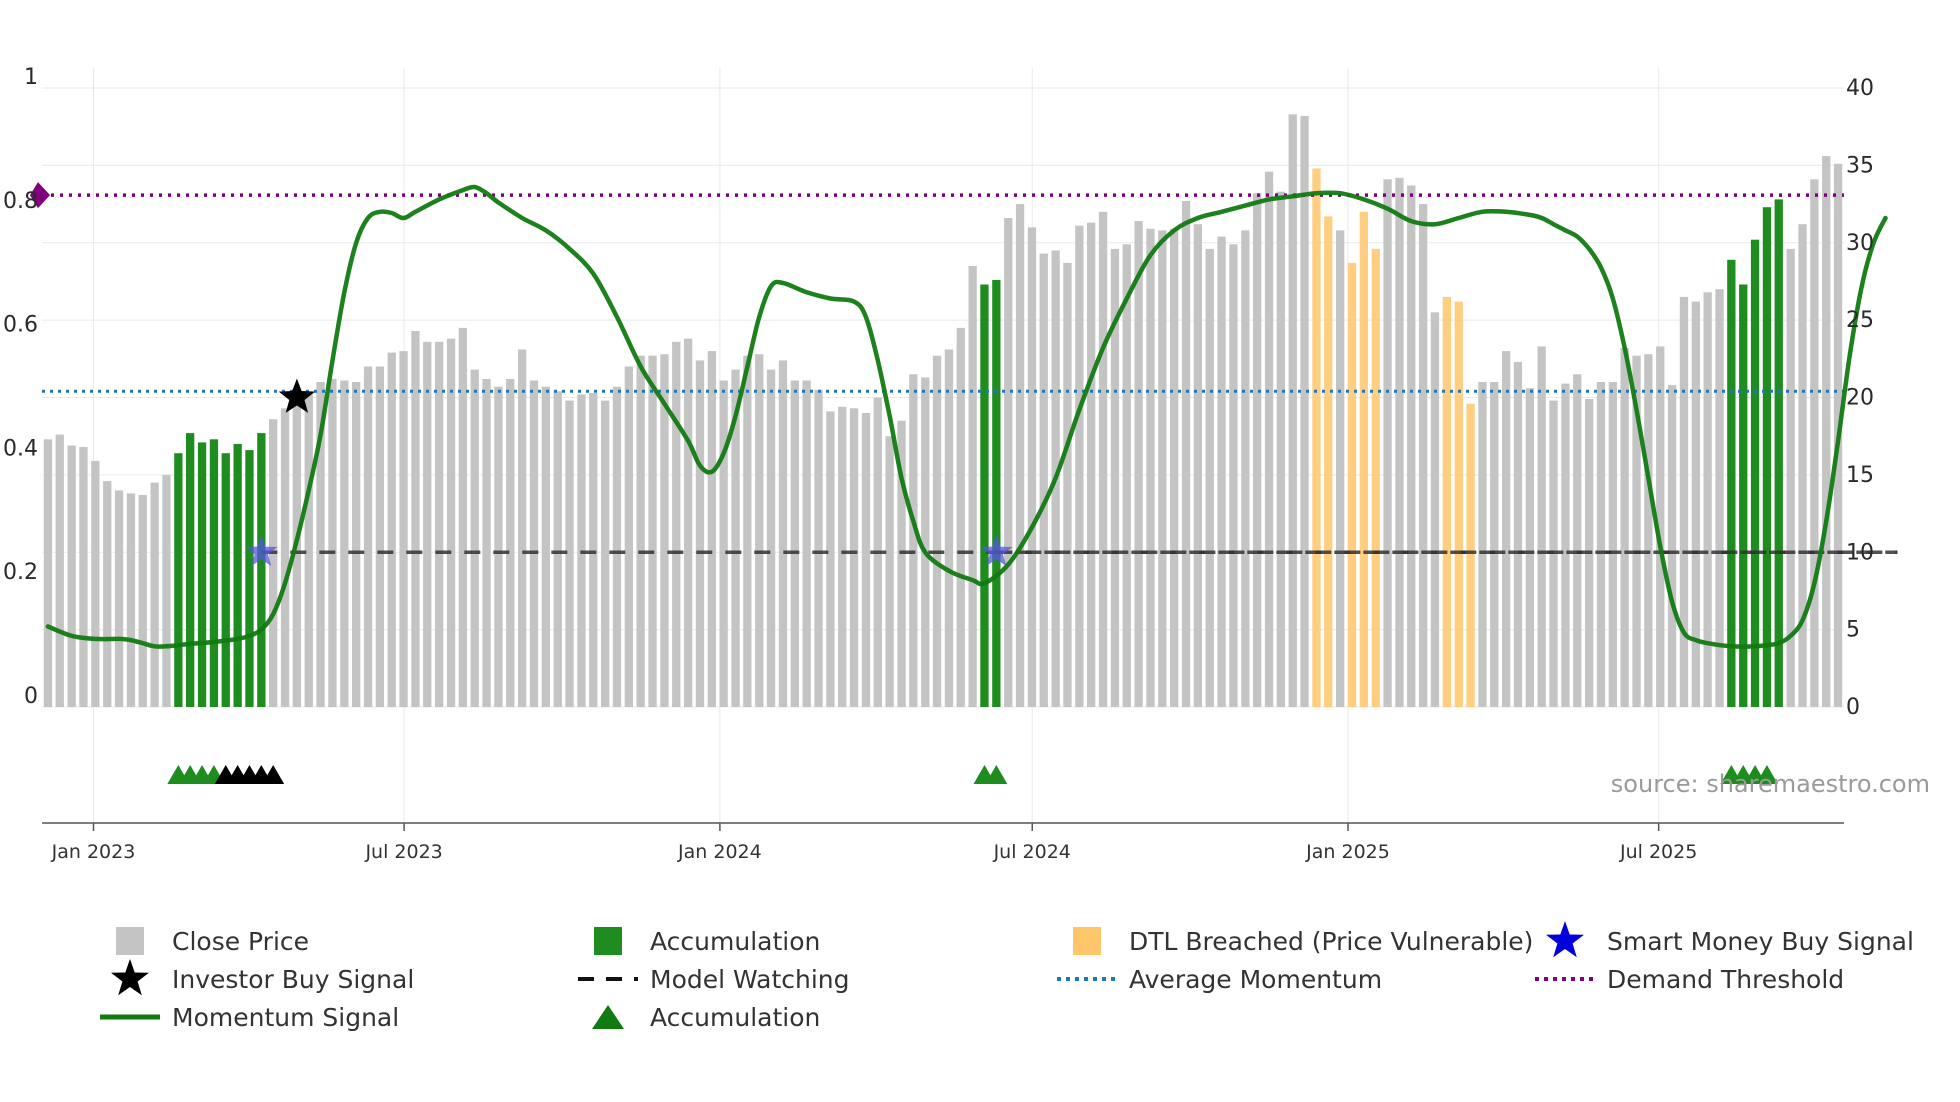 The width and height of the screenshot is (1960, 1102). Describe the element at coordinates (130, 941) in the screenshot. I see `legend-swatch-icon` at that location.